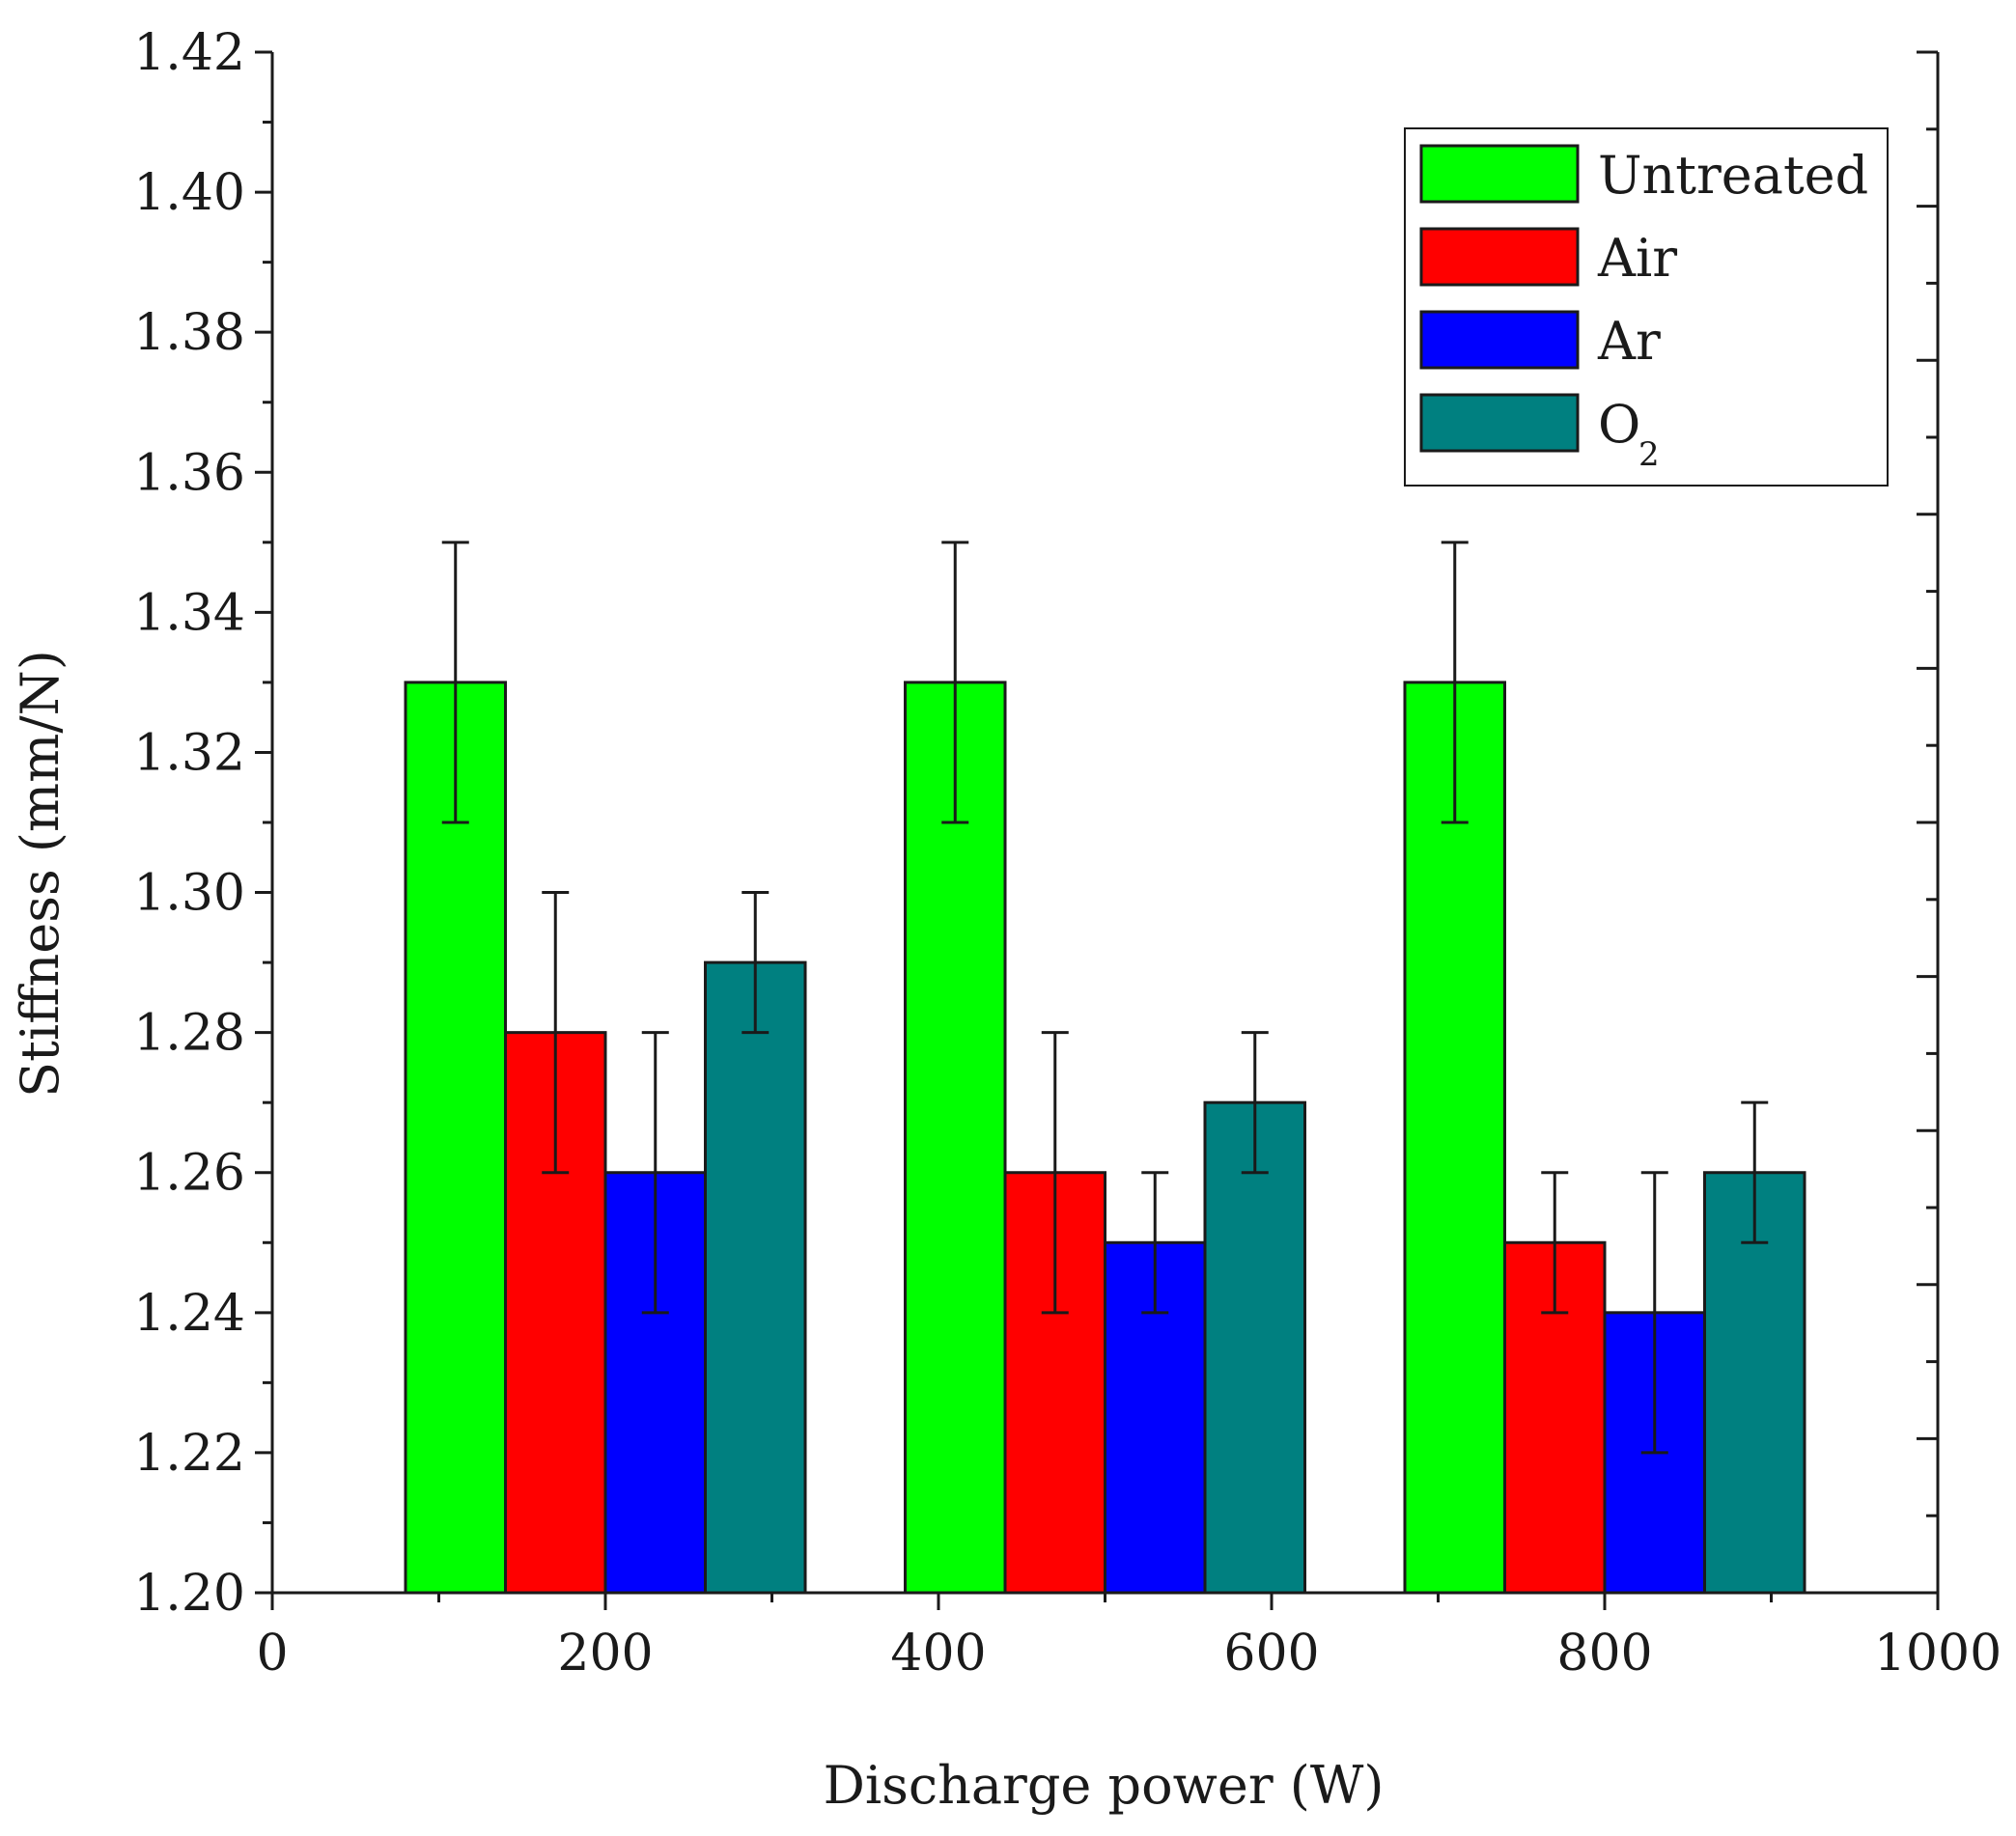 The width and height of the screenshot is (2016, 1836). I want to click on x-tick-label: 800, so click(1604, 1654).